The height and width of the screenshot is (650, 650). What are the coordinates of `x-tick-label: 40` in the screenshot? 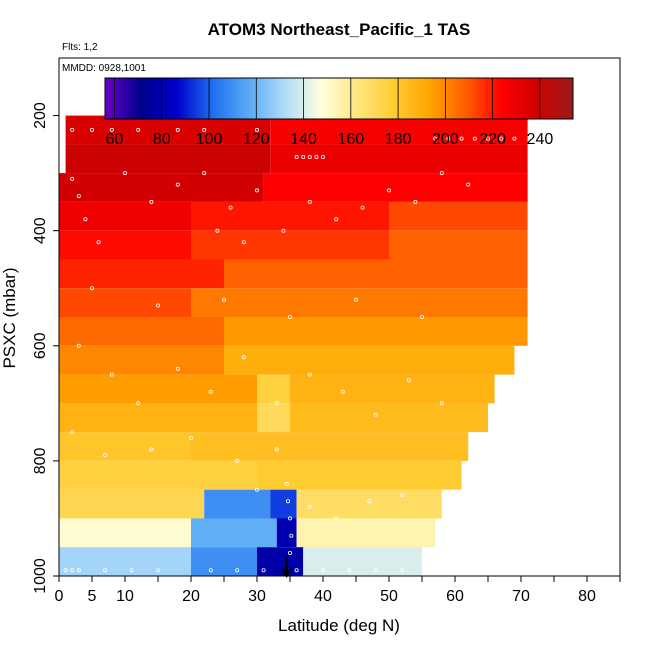 It's located at (323, 596).